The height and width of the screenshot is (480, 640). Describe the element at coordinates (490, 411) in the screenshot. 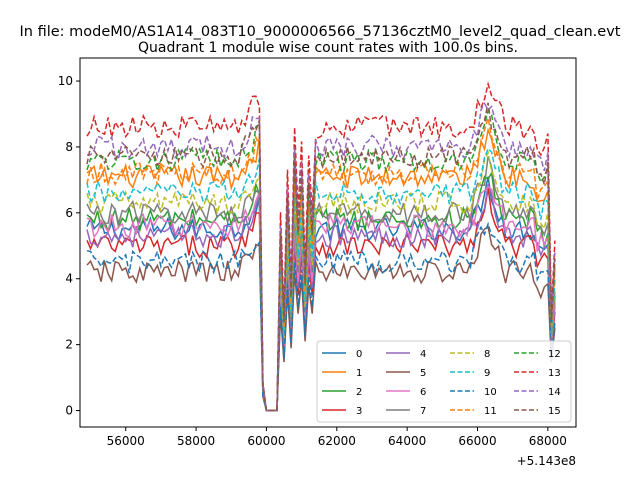

I see `legend-label-11: 11` at that location.